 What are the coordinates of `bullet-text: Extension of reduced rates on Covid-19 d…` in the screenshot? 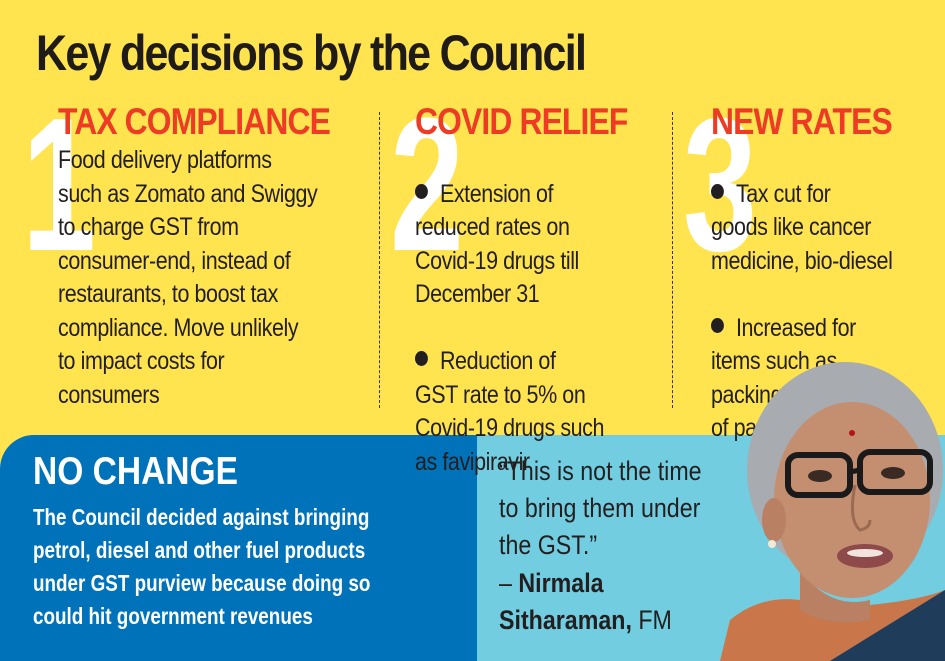 It's located at (497, 244).